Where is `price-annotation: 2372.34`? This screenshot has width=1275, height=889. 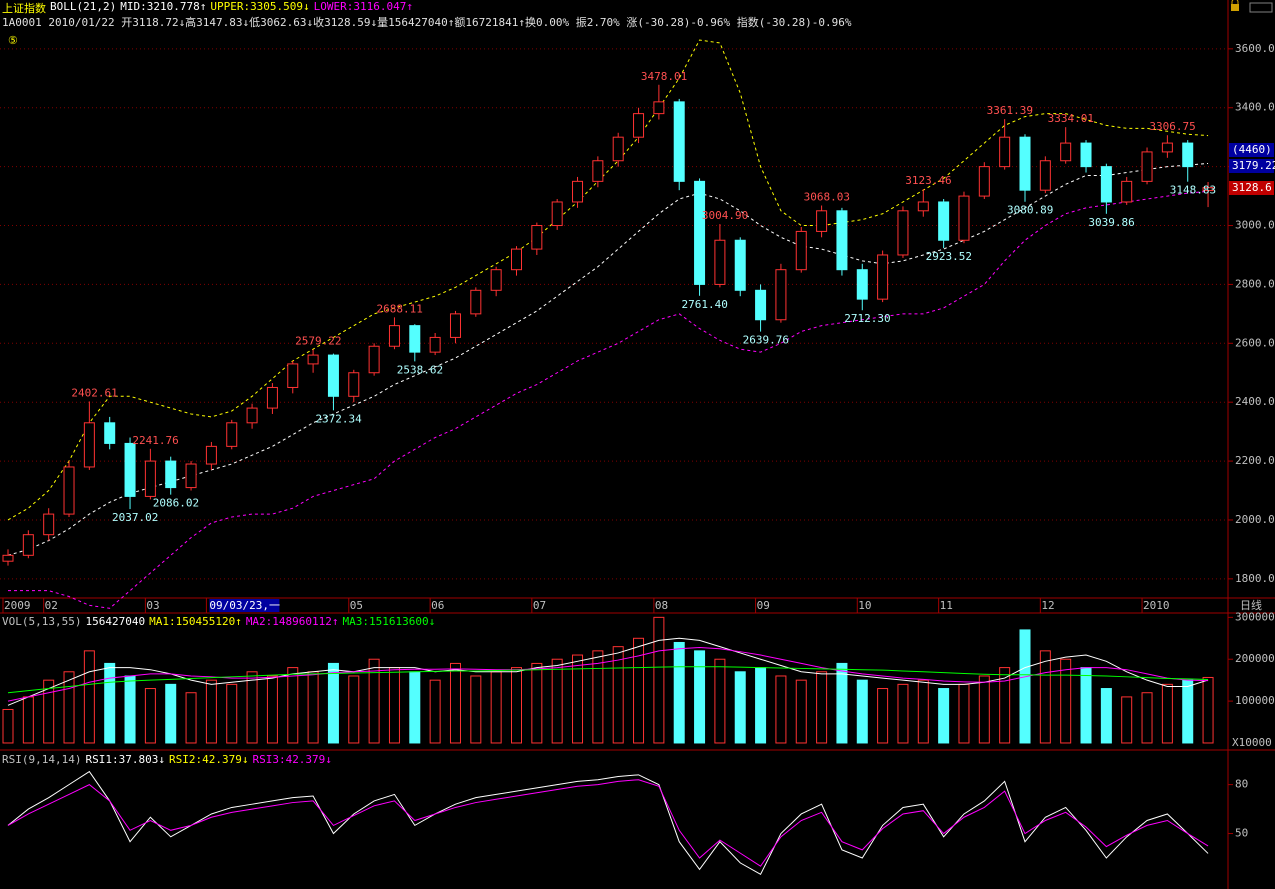
price-annotation: 2372.34 is located at coordinates (338, 418).